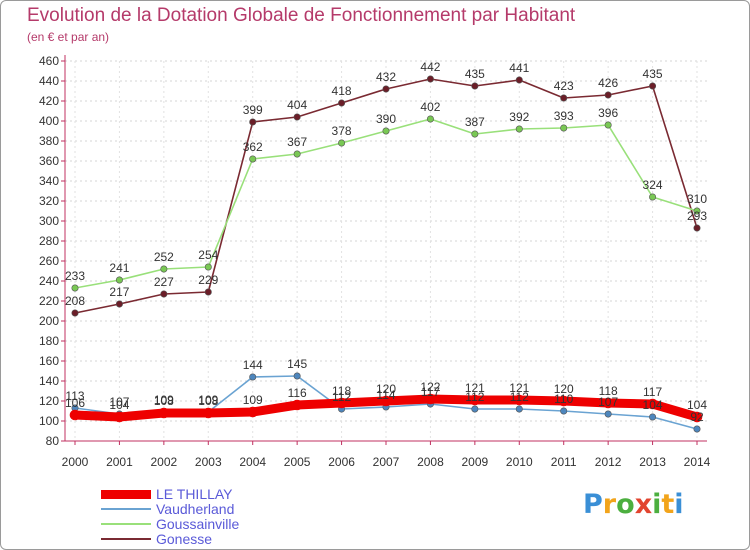 Image resolution: width=750 pixels, height=550 pixels. What do you see at coordinates (164, 462) in the screenshot?
I see `x-tick-label: 2002` at bounding box center [164, 462].